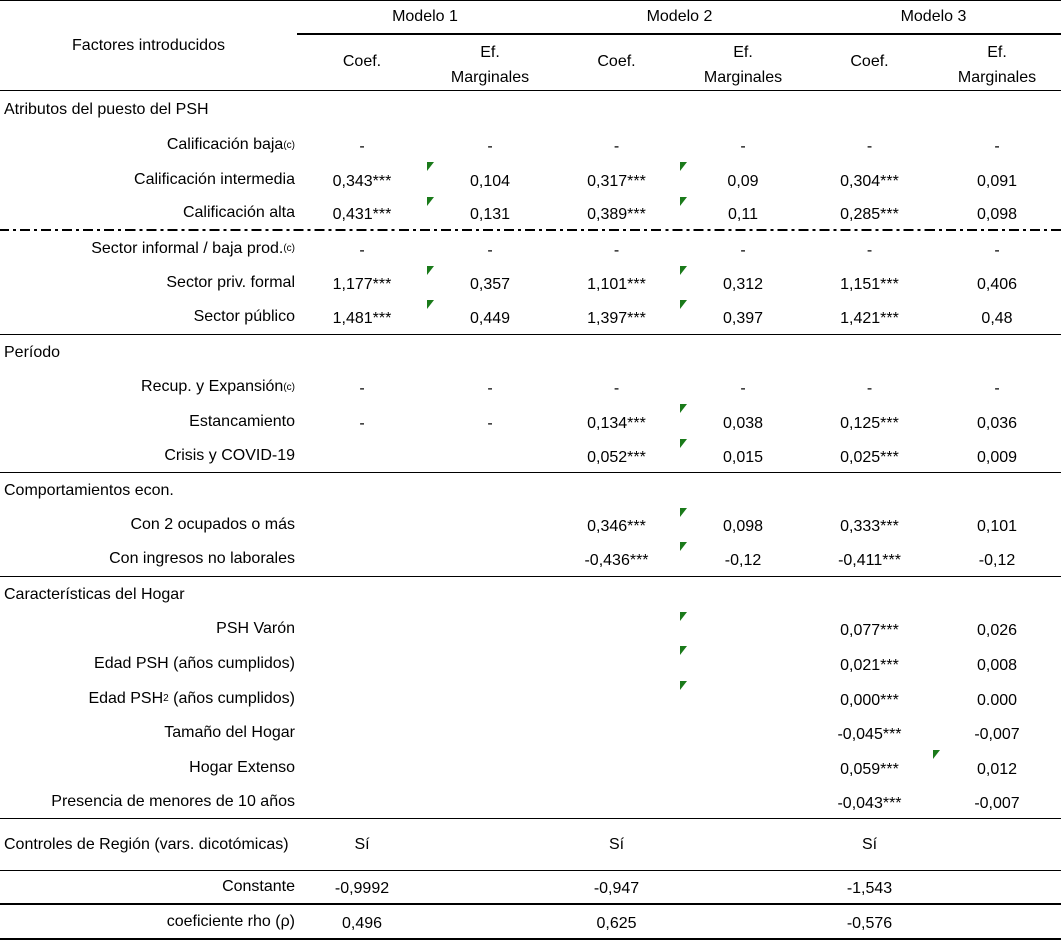 Image resolution: width=1061 pixels, height=942 pixels. Describe the element at coordinates (743, 698) in the screenshot. I see `ef-m2-cell` at that location.